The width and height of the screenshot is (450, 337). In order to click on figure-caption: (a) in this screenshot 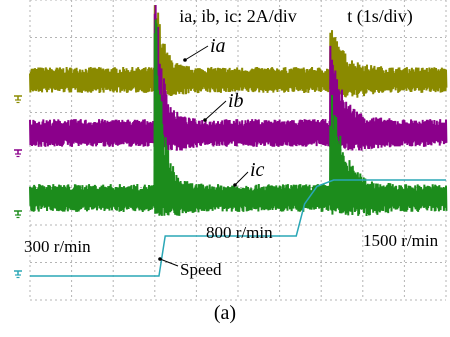, I will do `click(225, 313)`.